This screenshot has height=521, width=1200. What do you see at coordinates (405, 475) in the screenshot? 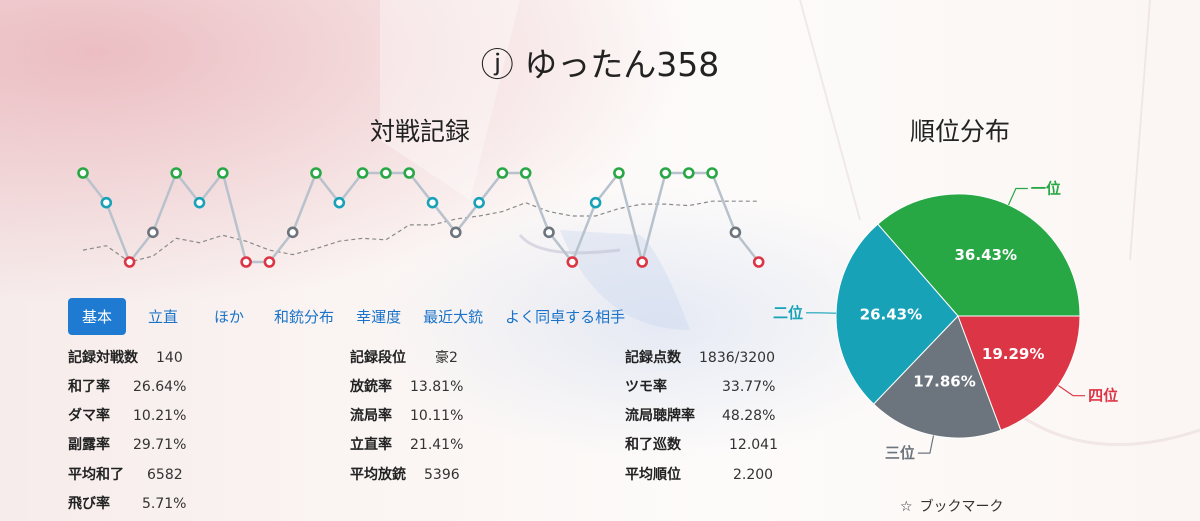
I see `stat-avg-deal-in: 平均放銃 5396` at bounding box center [405, 475].